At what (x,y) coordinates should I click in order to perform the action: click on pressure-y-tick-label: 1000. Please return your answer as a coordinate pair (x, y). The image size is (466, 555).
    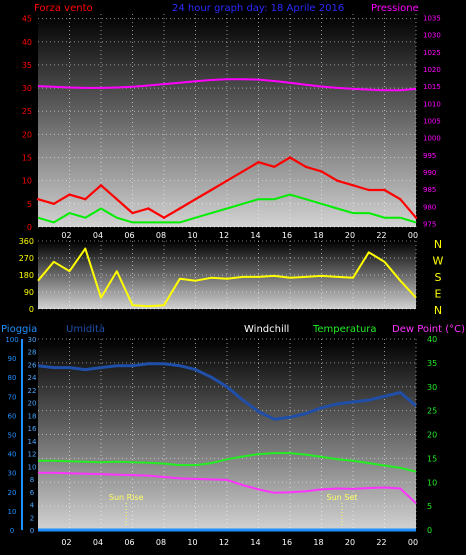
    Looking at the image, I should click on (432, 139).